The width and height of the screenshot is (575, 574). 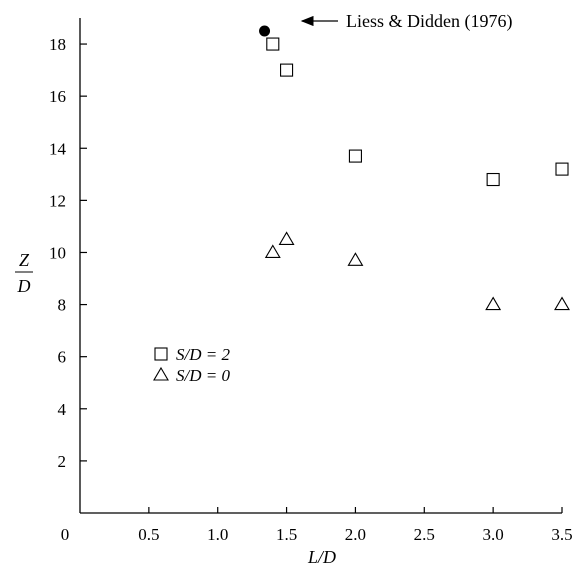 What do you see at coordinates (561, 534) in the screenshot?
I see `x-tick-label: 3.5` at bounding box center [561, 534].